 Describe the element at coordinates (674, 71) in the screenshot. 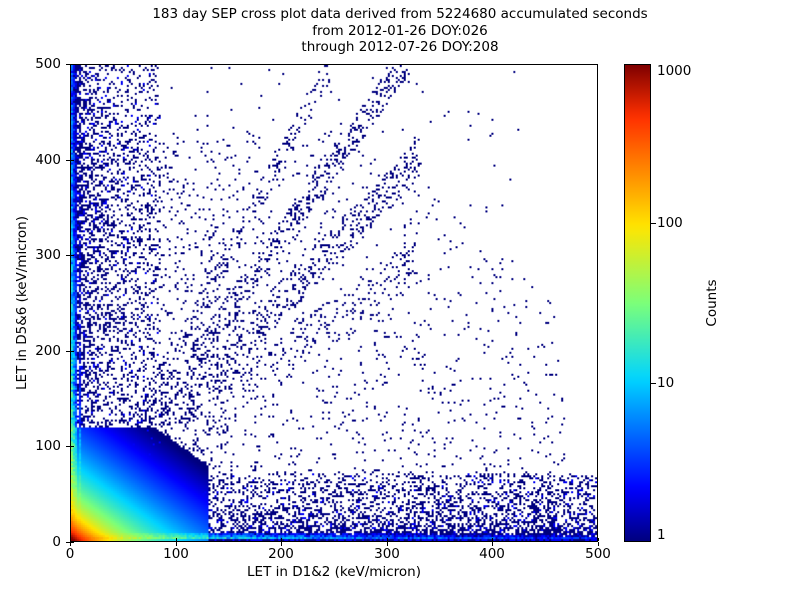

I see `colorbar-tick-label: 1000` at that location.